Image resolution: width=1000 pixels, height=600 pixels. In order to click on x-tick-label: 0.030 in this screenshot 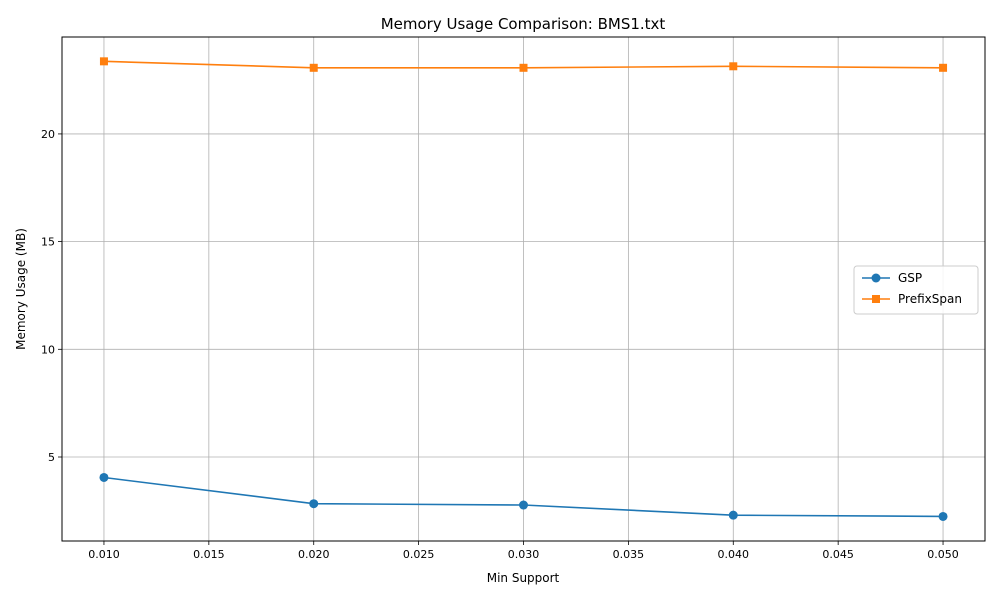, I will do `click(524, 554)`.